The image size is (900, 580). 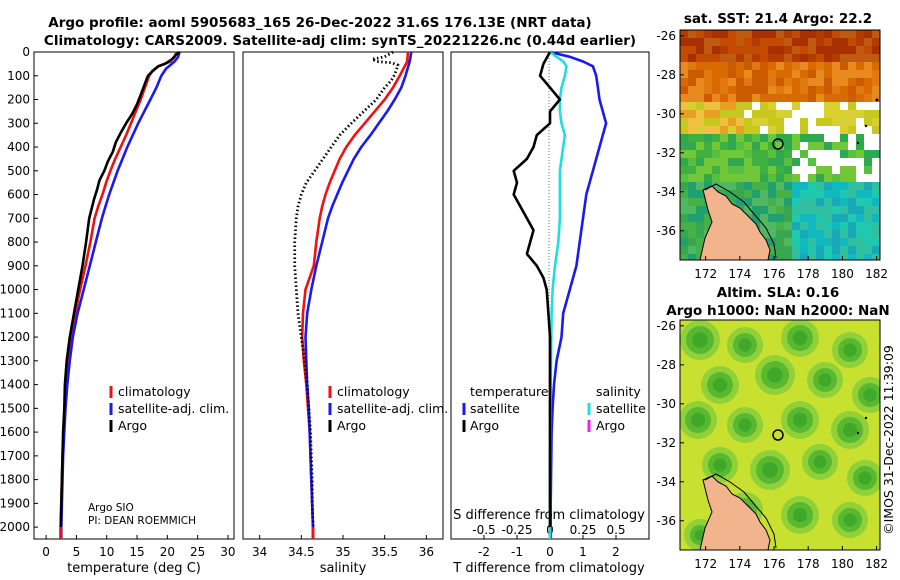 I want to click on legend-label-satellite-t: satellite, so click(x=495, y=408).